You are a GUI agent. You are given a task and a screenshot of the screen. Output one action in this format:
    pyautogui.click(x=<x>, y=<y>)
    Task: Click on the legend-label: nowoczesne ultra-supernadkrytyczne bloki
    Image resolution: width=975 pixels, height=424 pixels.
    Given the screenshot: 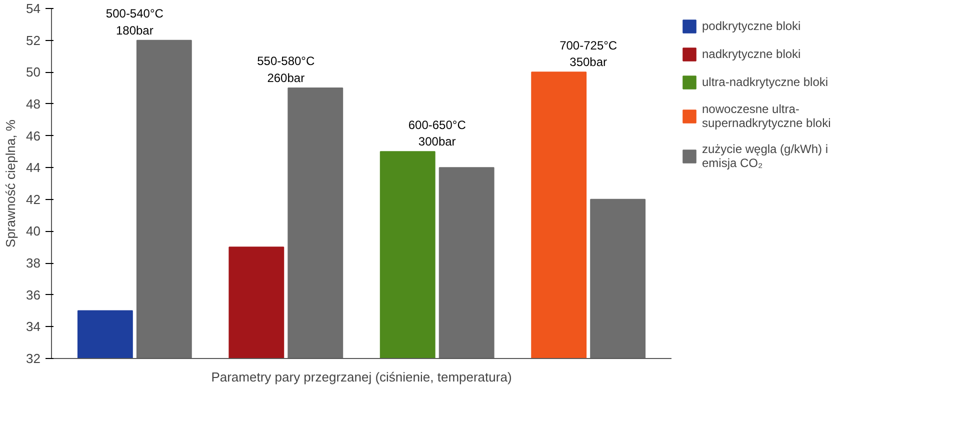 What is the action you would take?
    pyautogui.click(x=766, y=116)
    